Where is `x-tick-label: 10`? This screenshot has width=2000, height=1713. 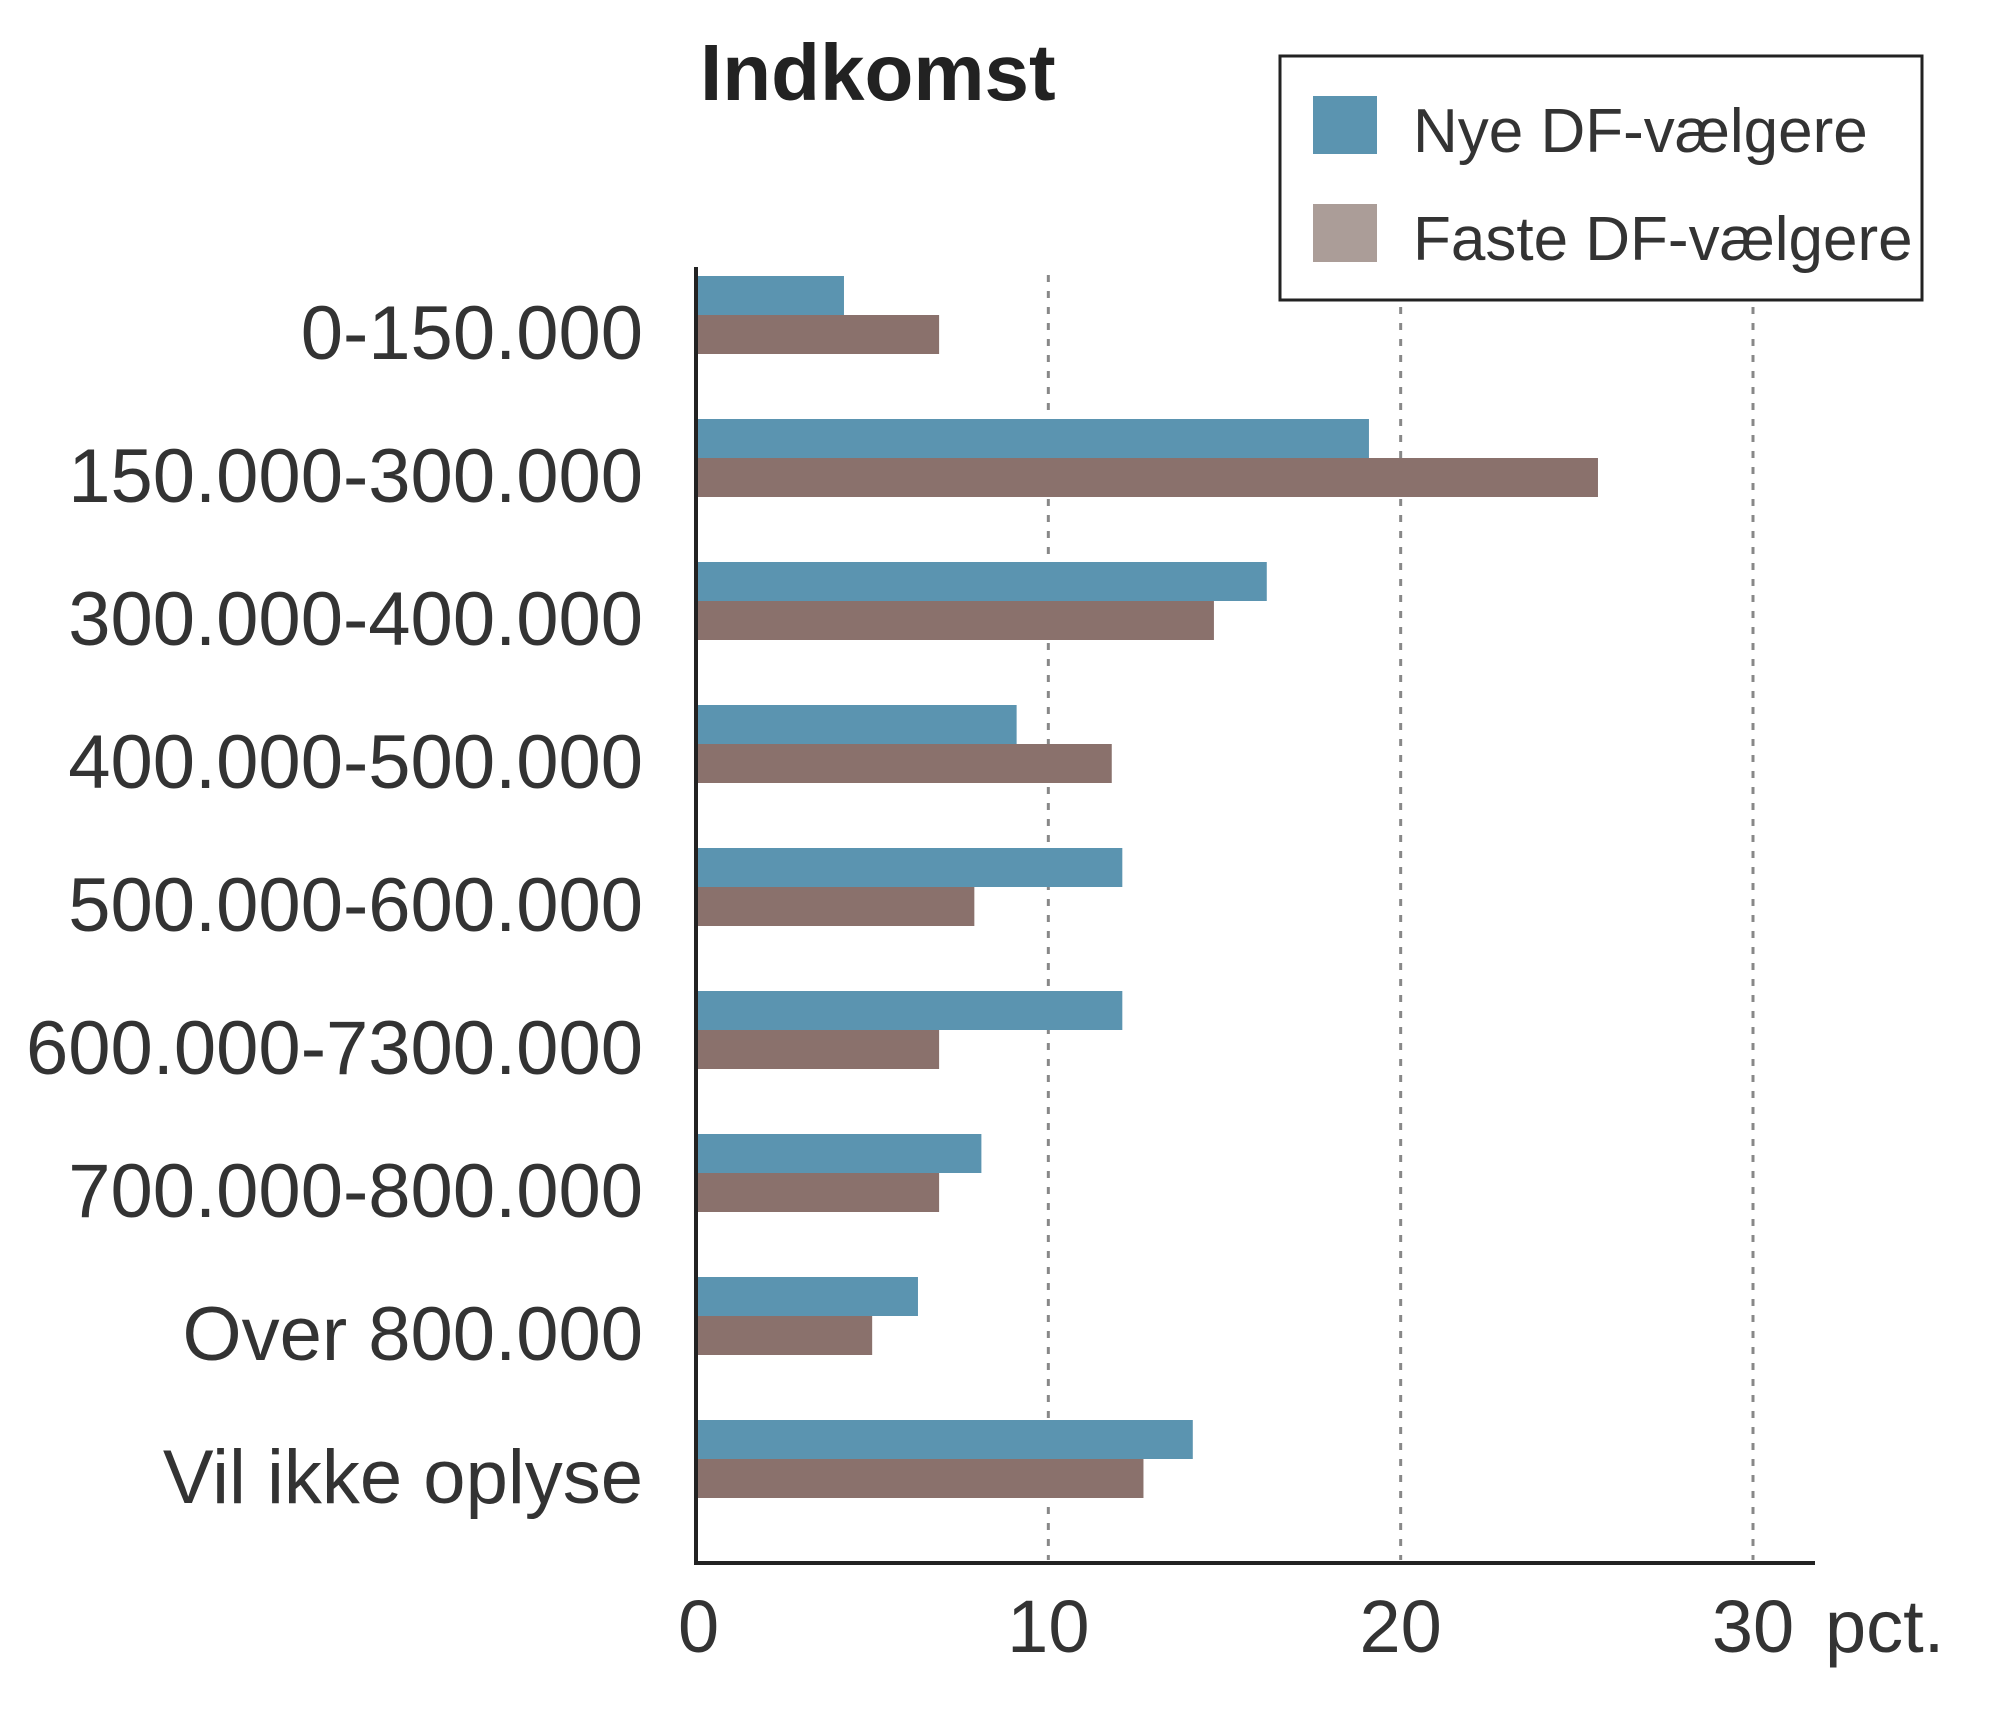
x-tick-label: 10 is located at coordinates (1048, 1626).